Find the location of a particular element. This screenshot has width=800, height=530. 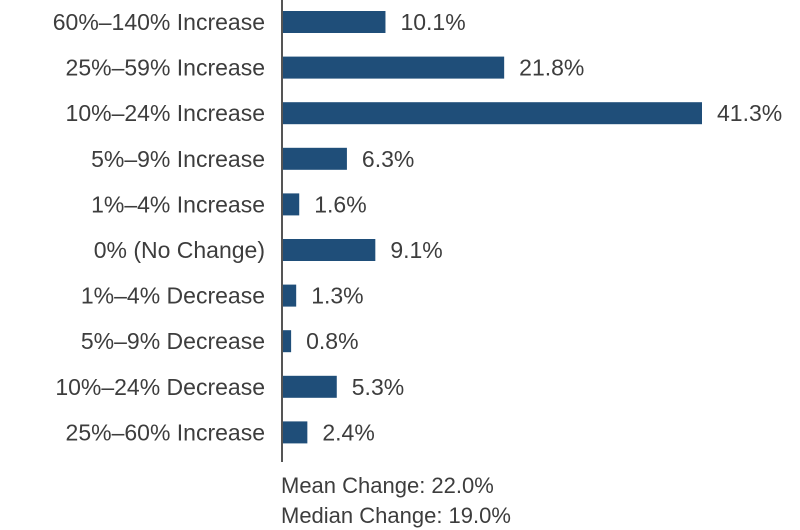

median-change-text: Median Change: 19.0% is located at coordinates (396, 515).